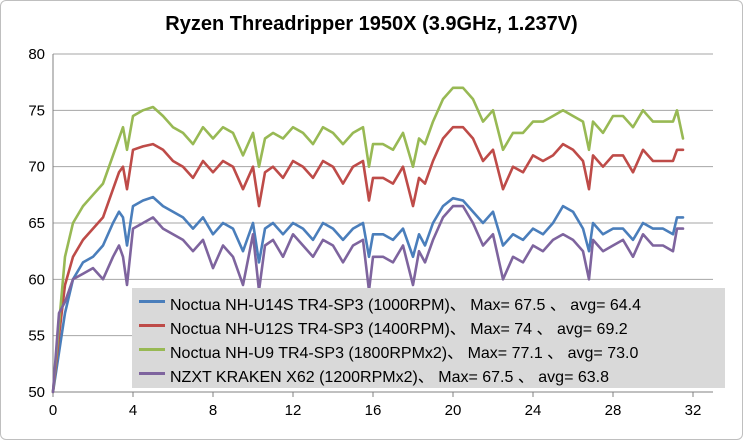 This screenshot has width=743, height=440. What do you see at coordinates (36, 223) in the screenshot?
I see `y-tick-label-65: 65` at bounding box center [36, 223].